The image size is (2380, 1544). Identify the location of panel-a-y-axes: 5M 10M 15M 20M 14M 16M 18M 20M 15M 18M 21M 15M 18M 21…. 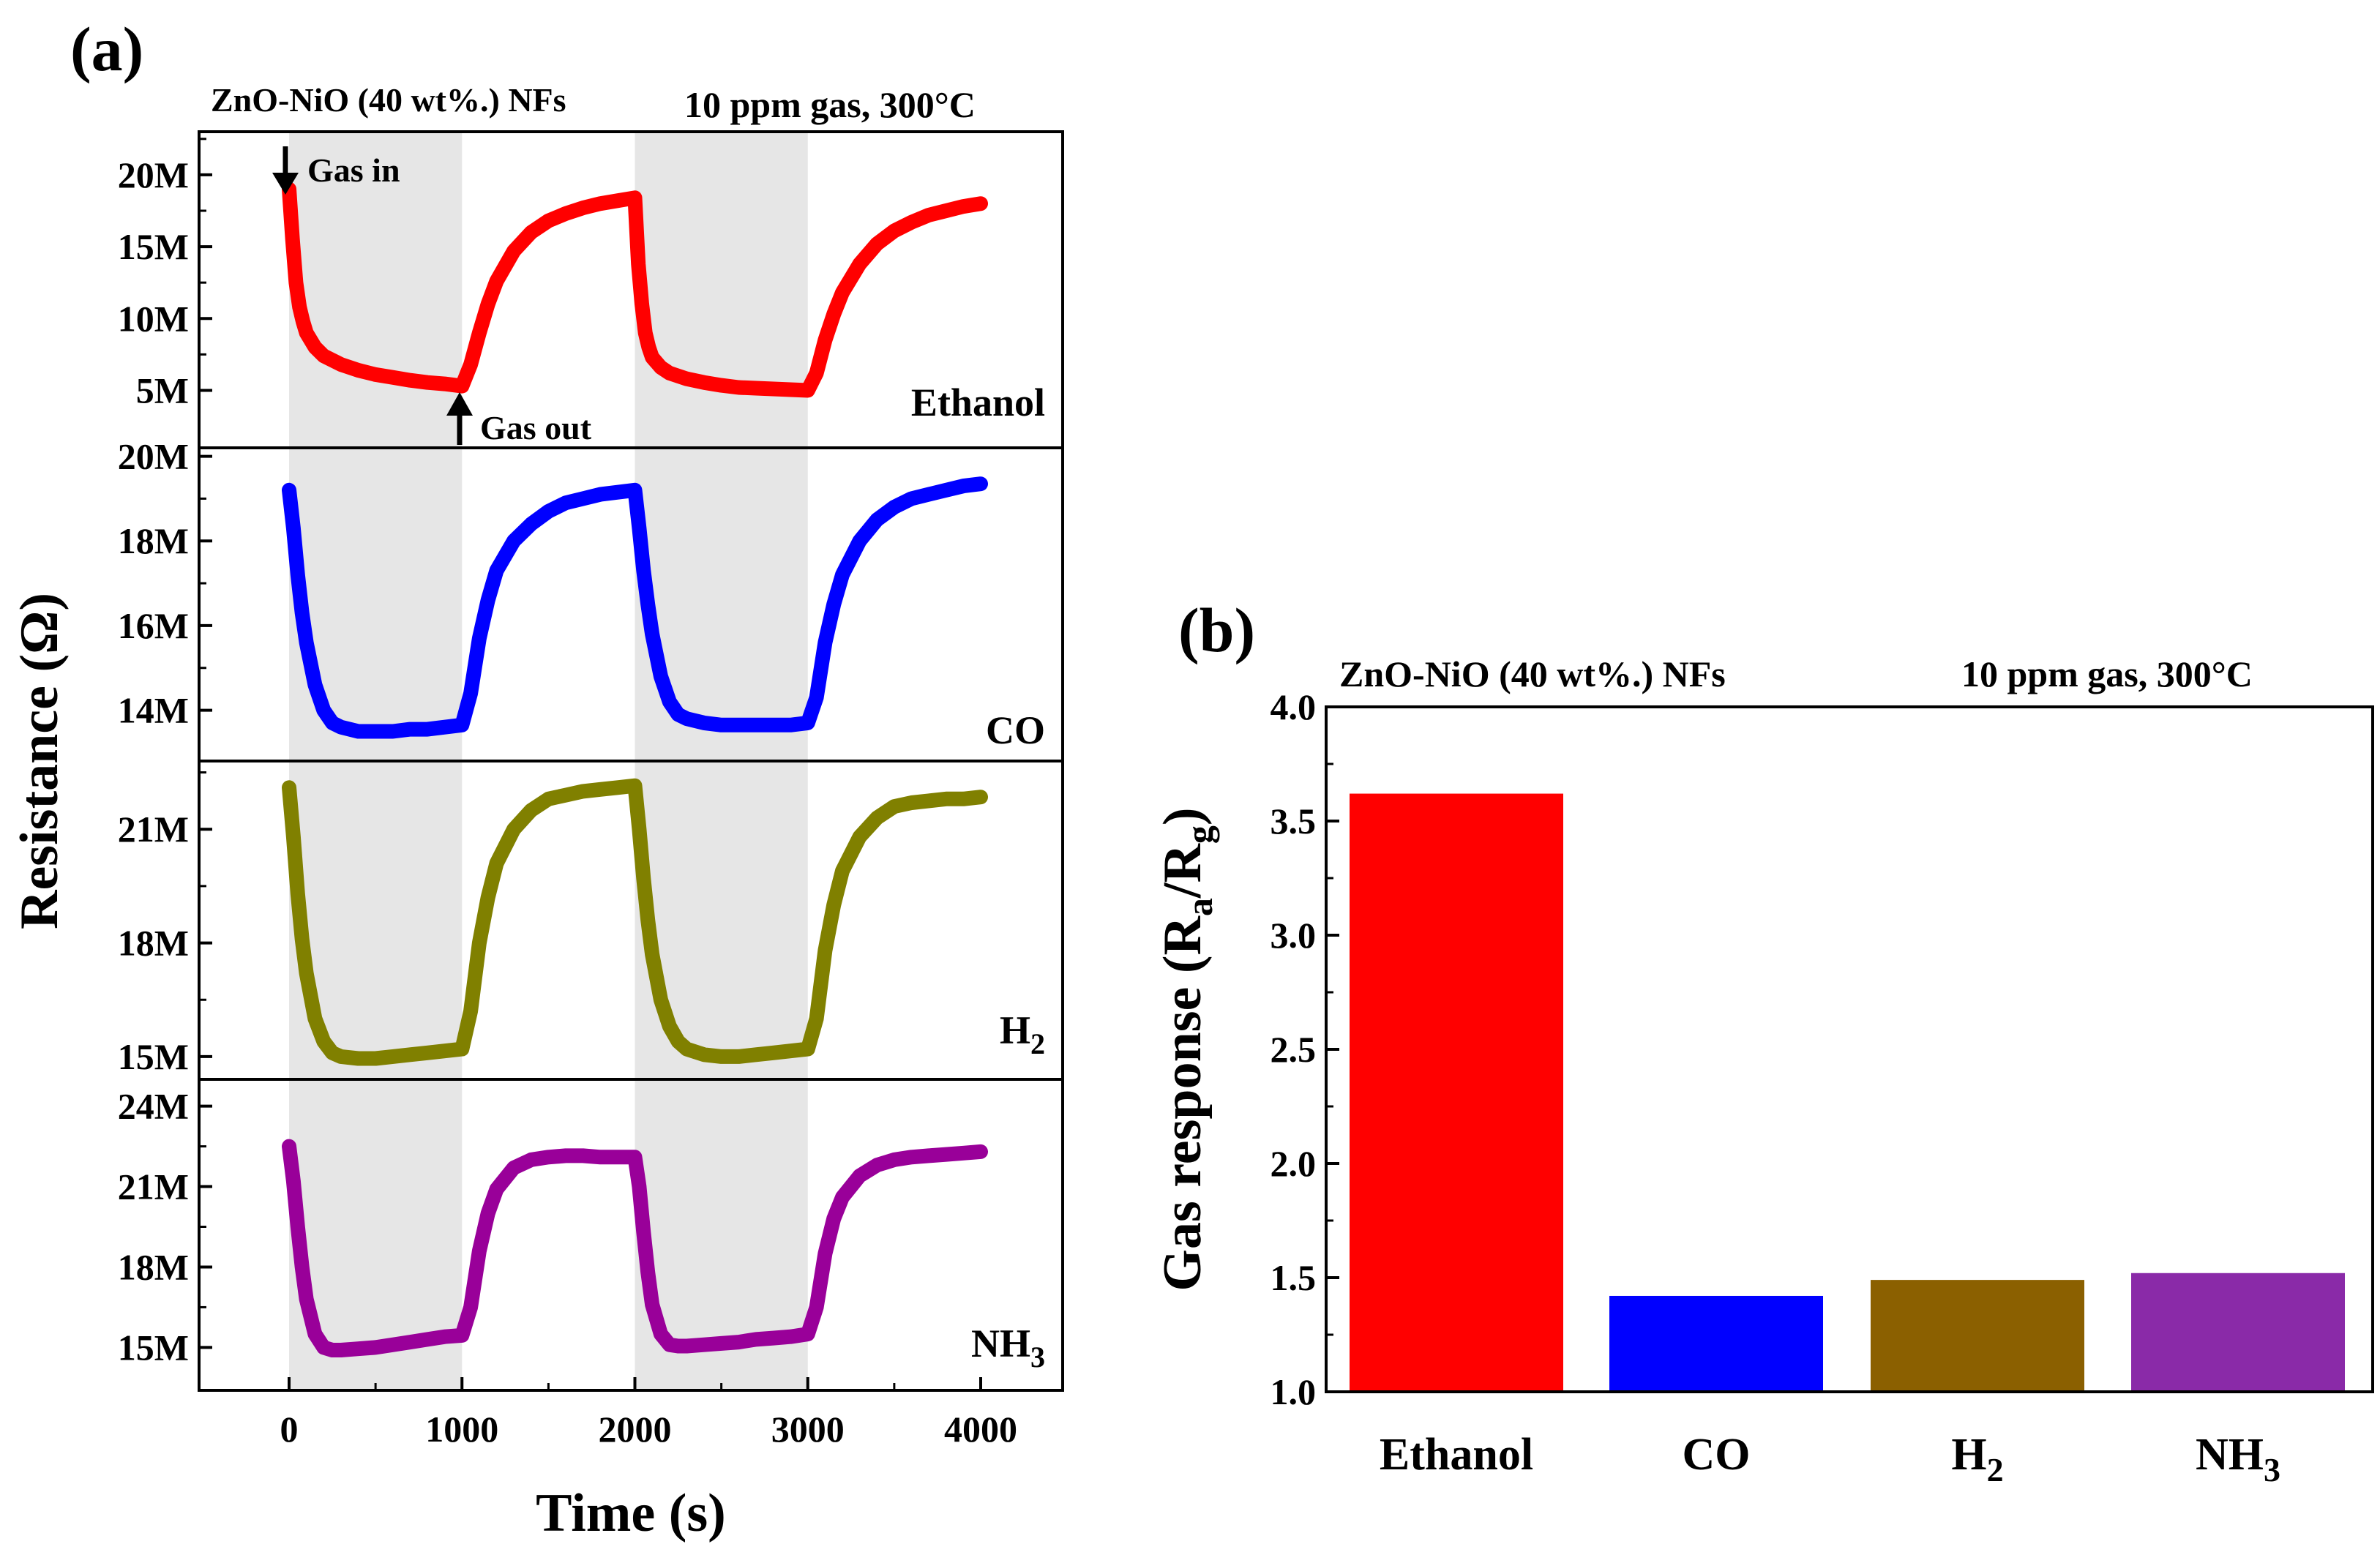
(165, 753).